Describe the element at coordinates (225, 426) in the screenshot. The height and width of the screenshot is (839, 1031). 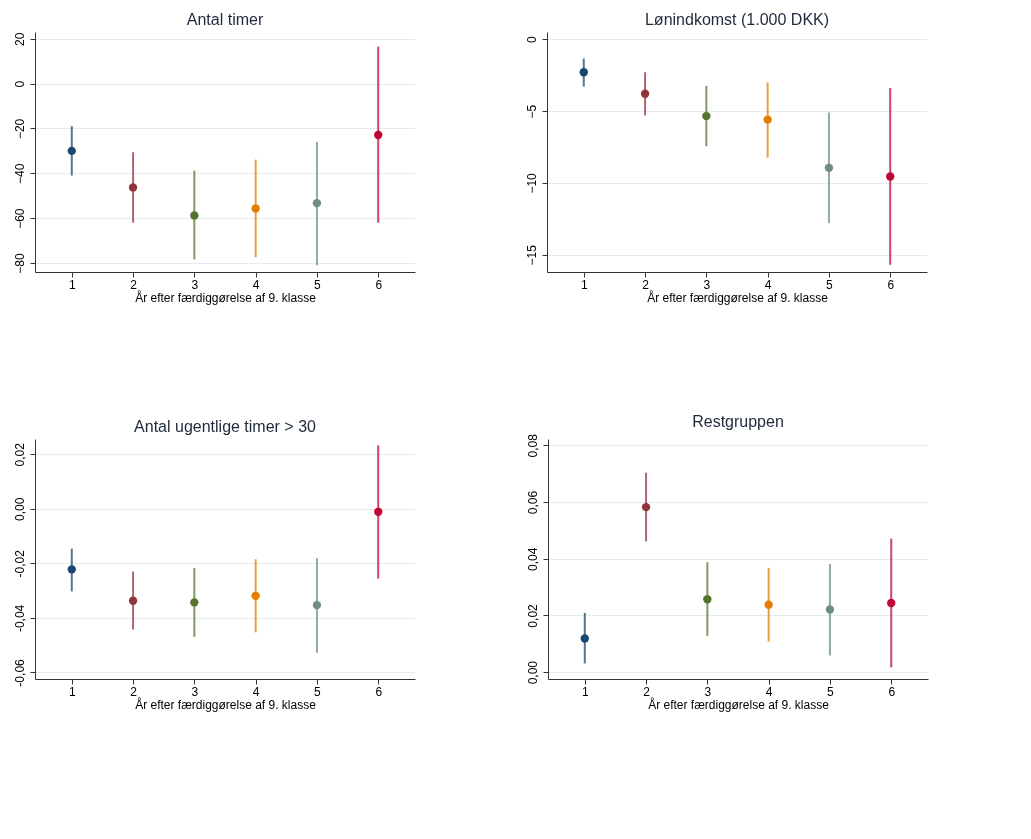
I see `chart-title: Antal ugentlige timer > 30` at that location.